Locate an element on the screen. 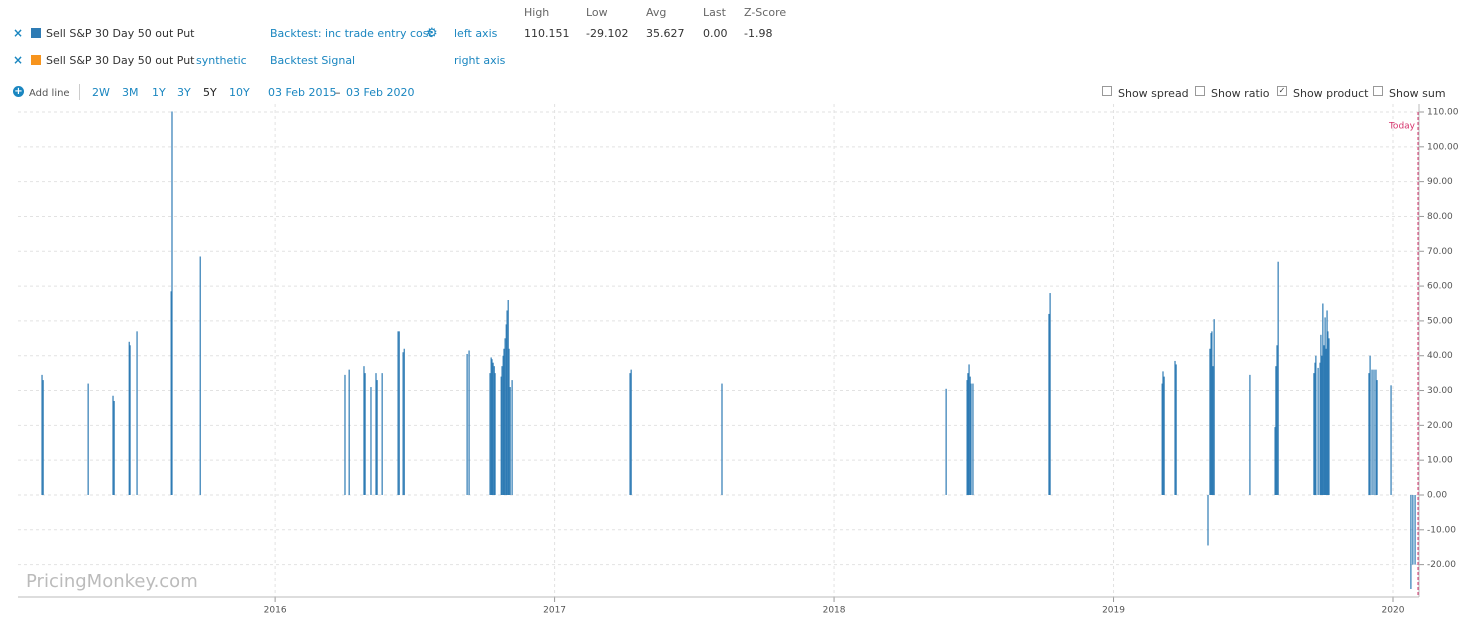  y-tick-label: 110.00 is located at coordinates (1443, 113).